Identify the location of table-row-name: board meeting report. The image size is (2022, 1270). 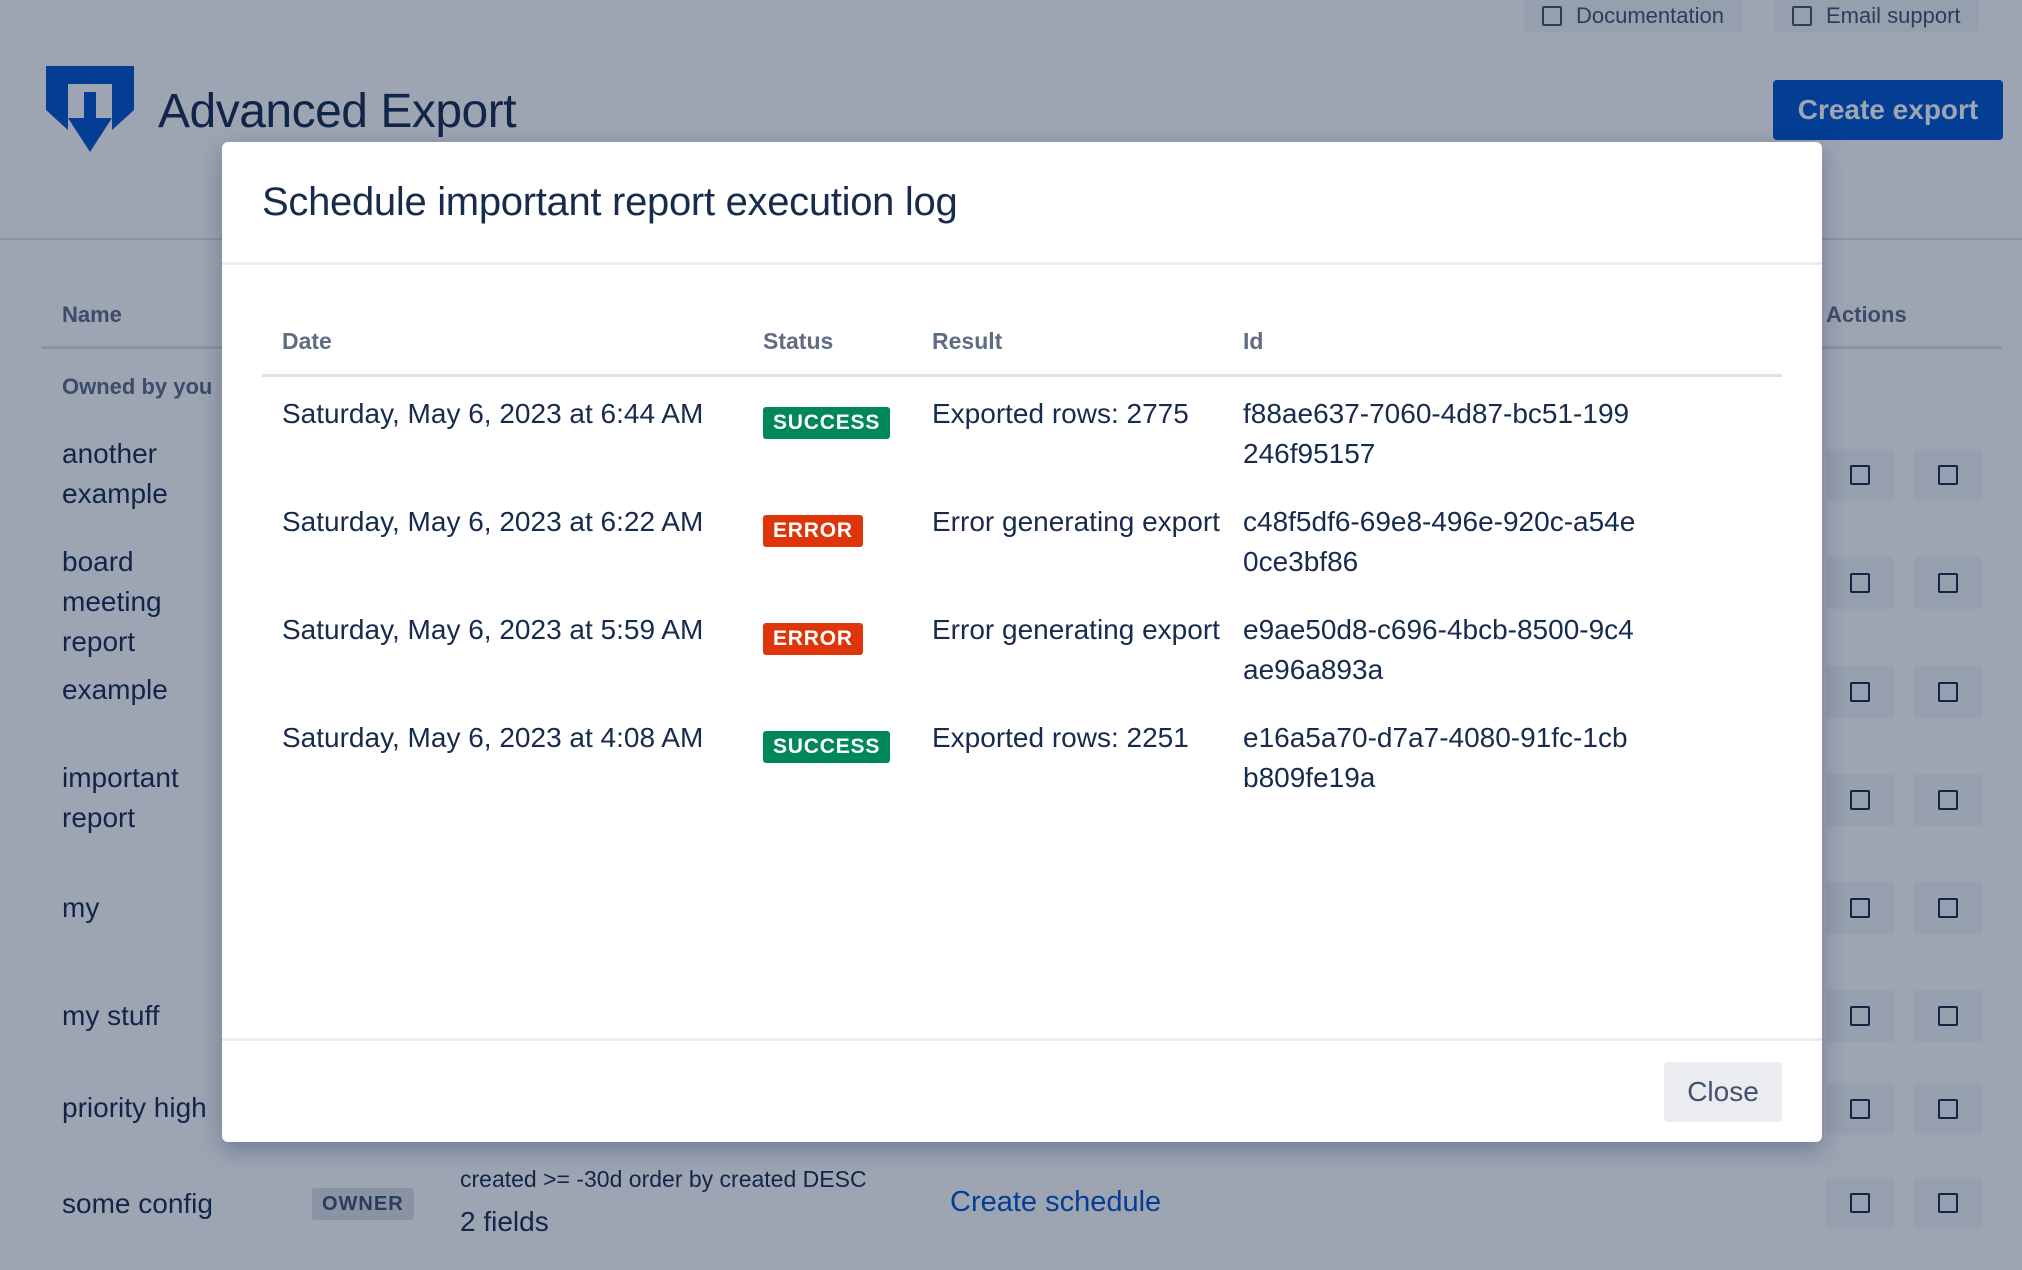
(112, 601).